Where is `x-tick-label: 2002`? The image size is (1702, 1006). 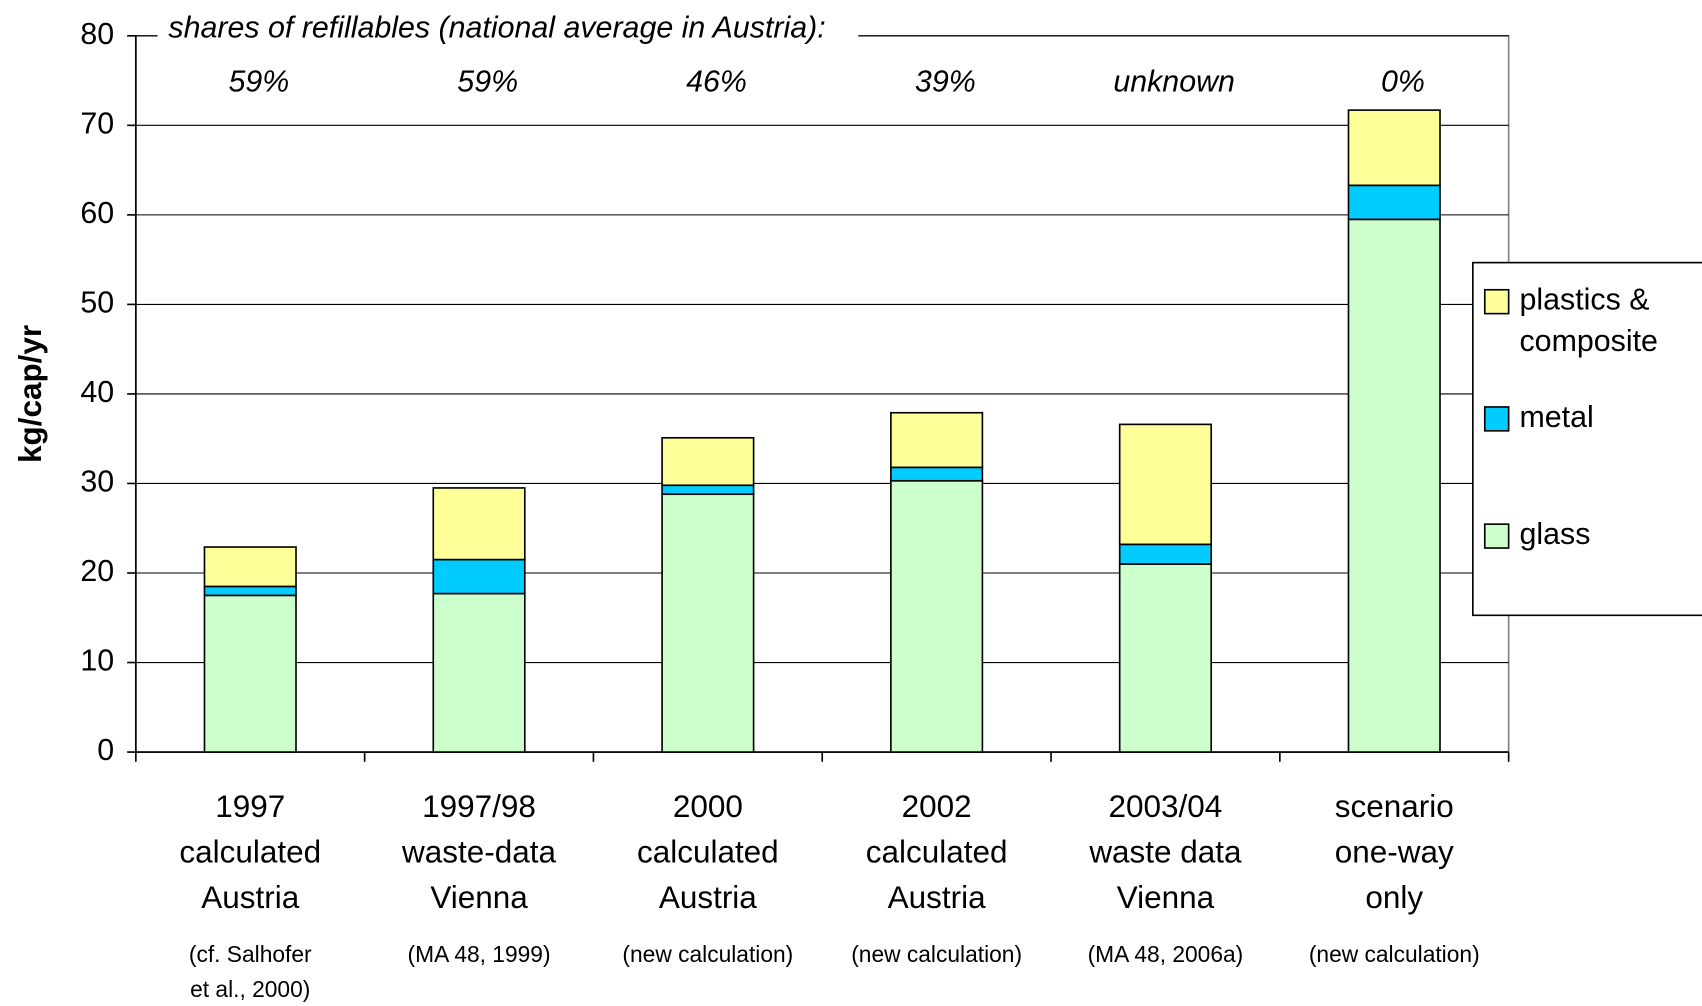 x-tick-label: 2002 is located at coordinates (937, 806).